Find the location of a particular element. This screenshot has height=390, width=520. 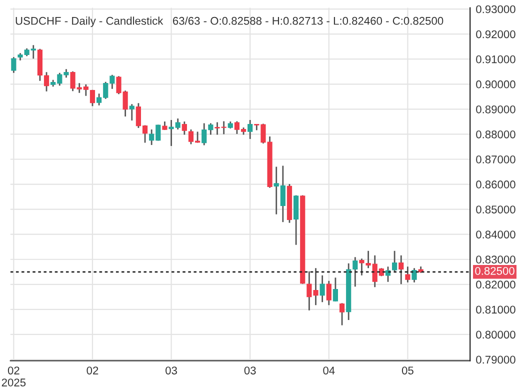

x-tick-label: 02 is located at coordinates (92, 370).